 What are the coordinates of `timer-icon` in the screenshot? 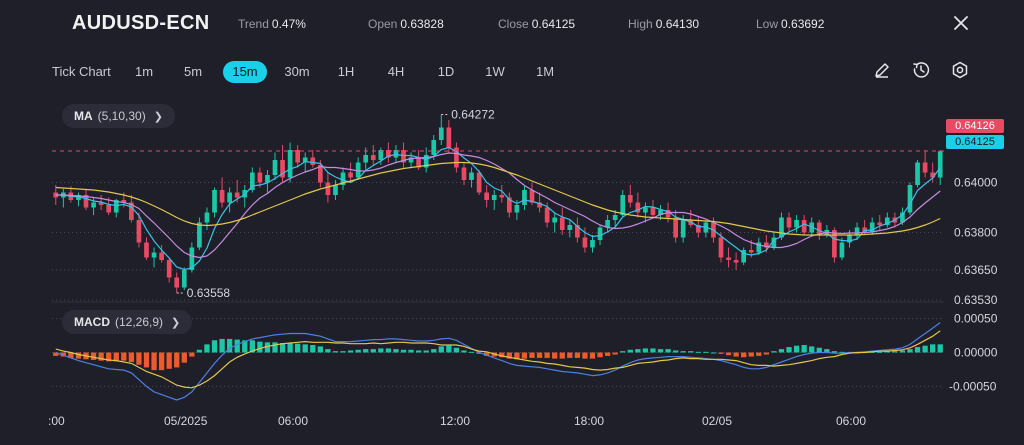 It's located at (921, 70).